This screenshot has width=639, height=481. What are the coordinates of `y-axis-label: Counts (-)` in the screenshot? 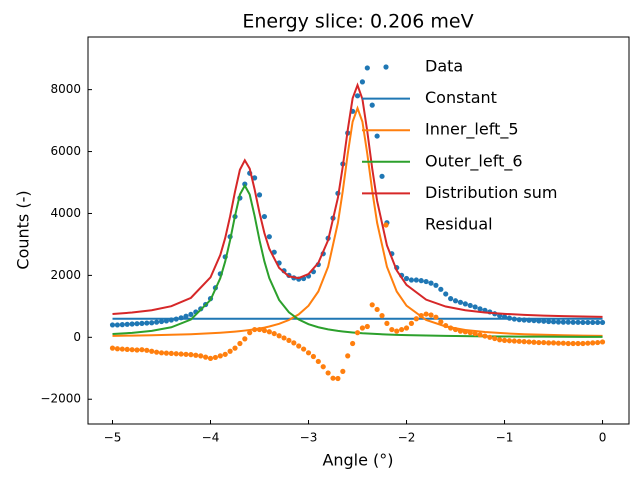 It's located at (23, 229).